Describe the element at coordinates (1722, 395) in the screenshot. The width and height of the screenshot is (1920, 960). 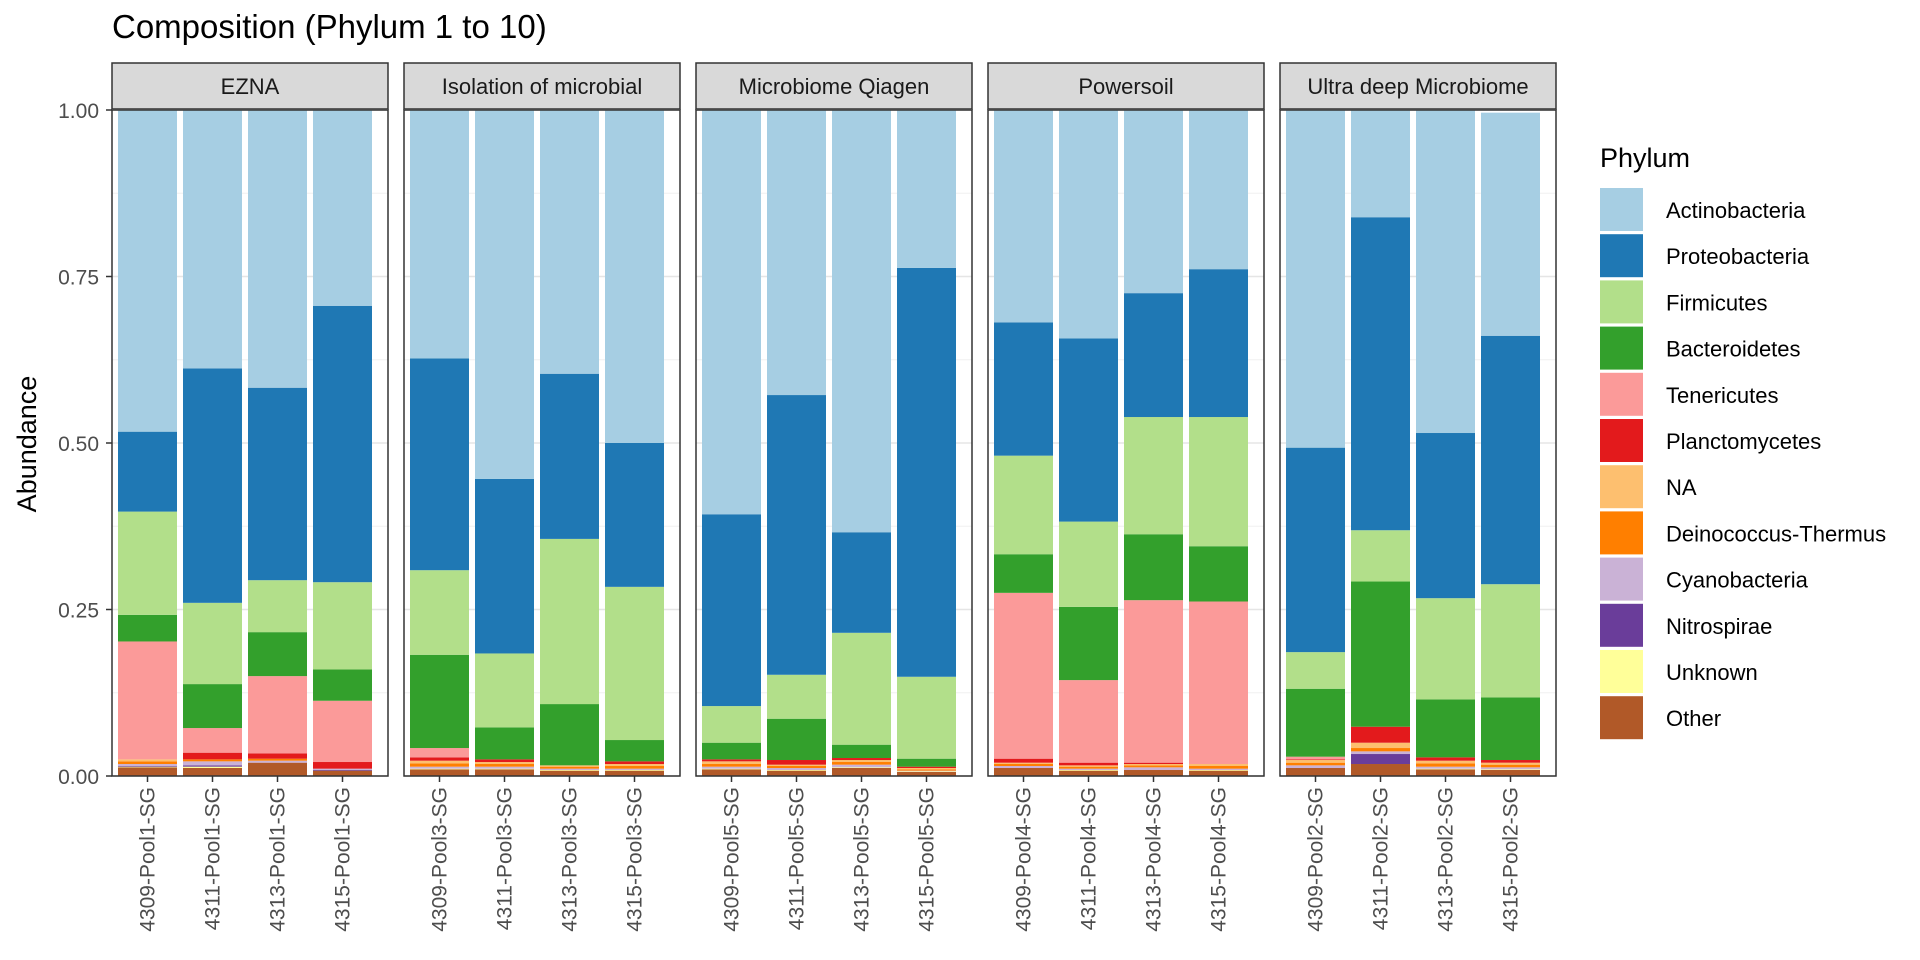
I see `legend-label: Tenericutes` at that location.